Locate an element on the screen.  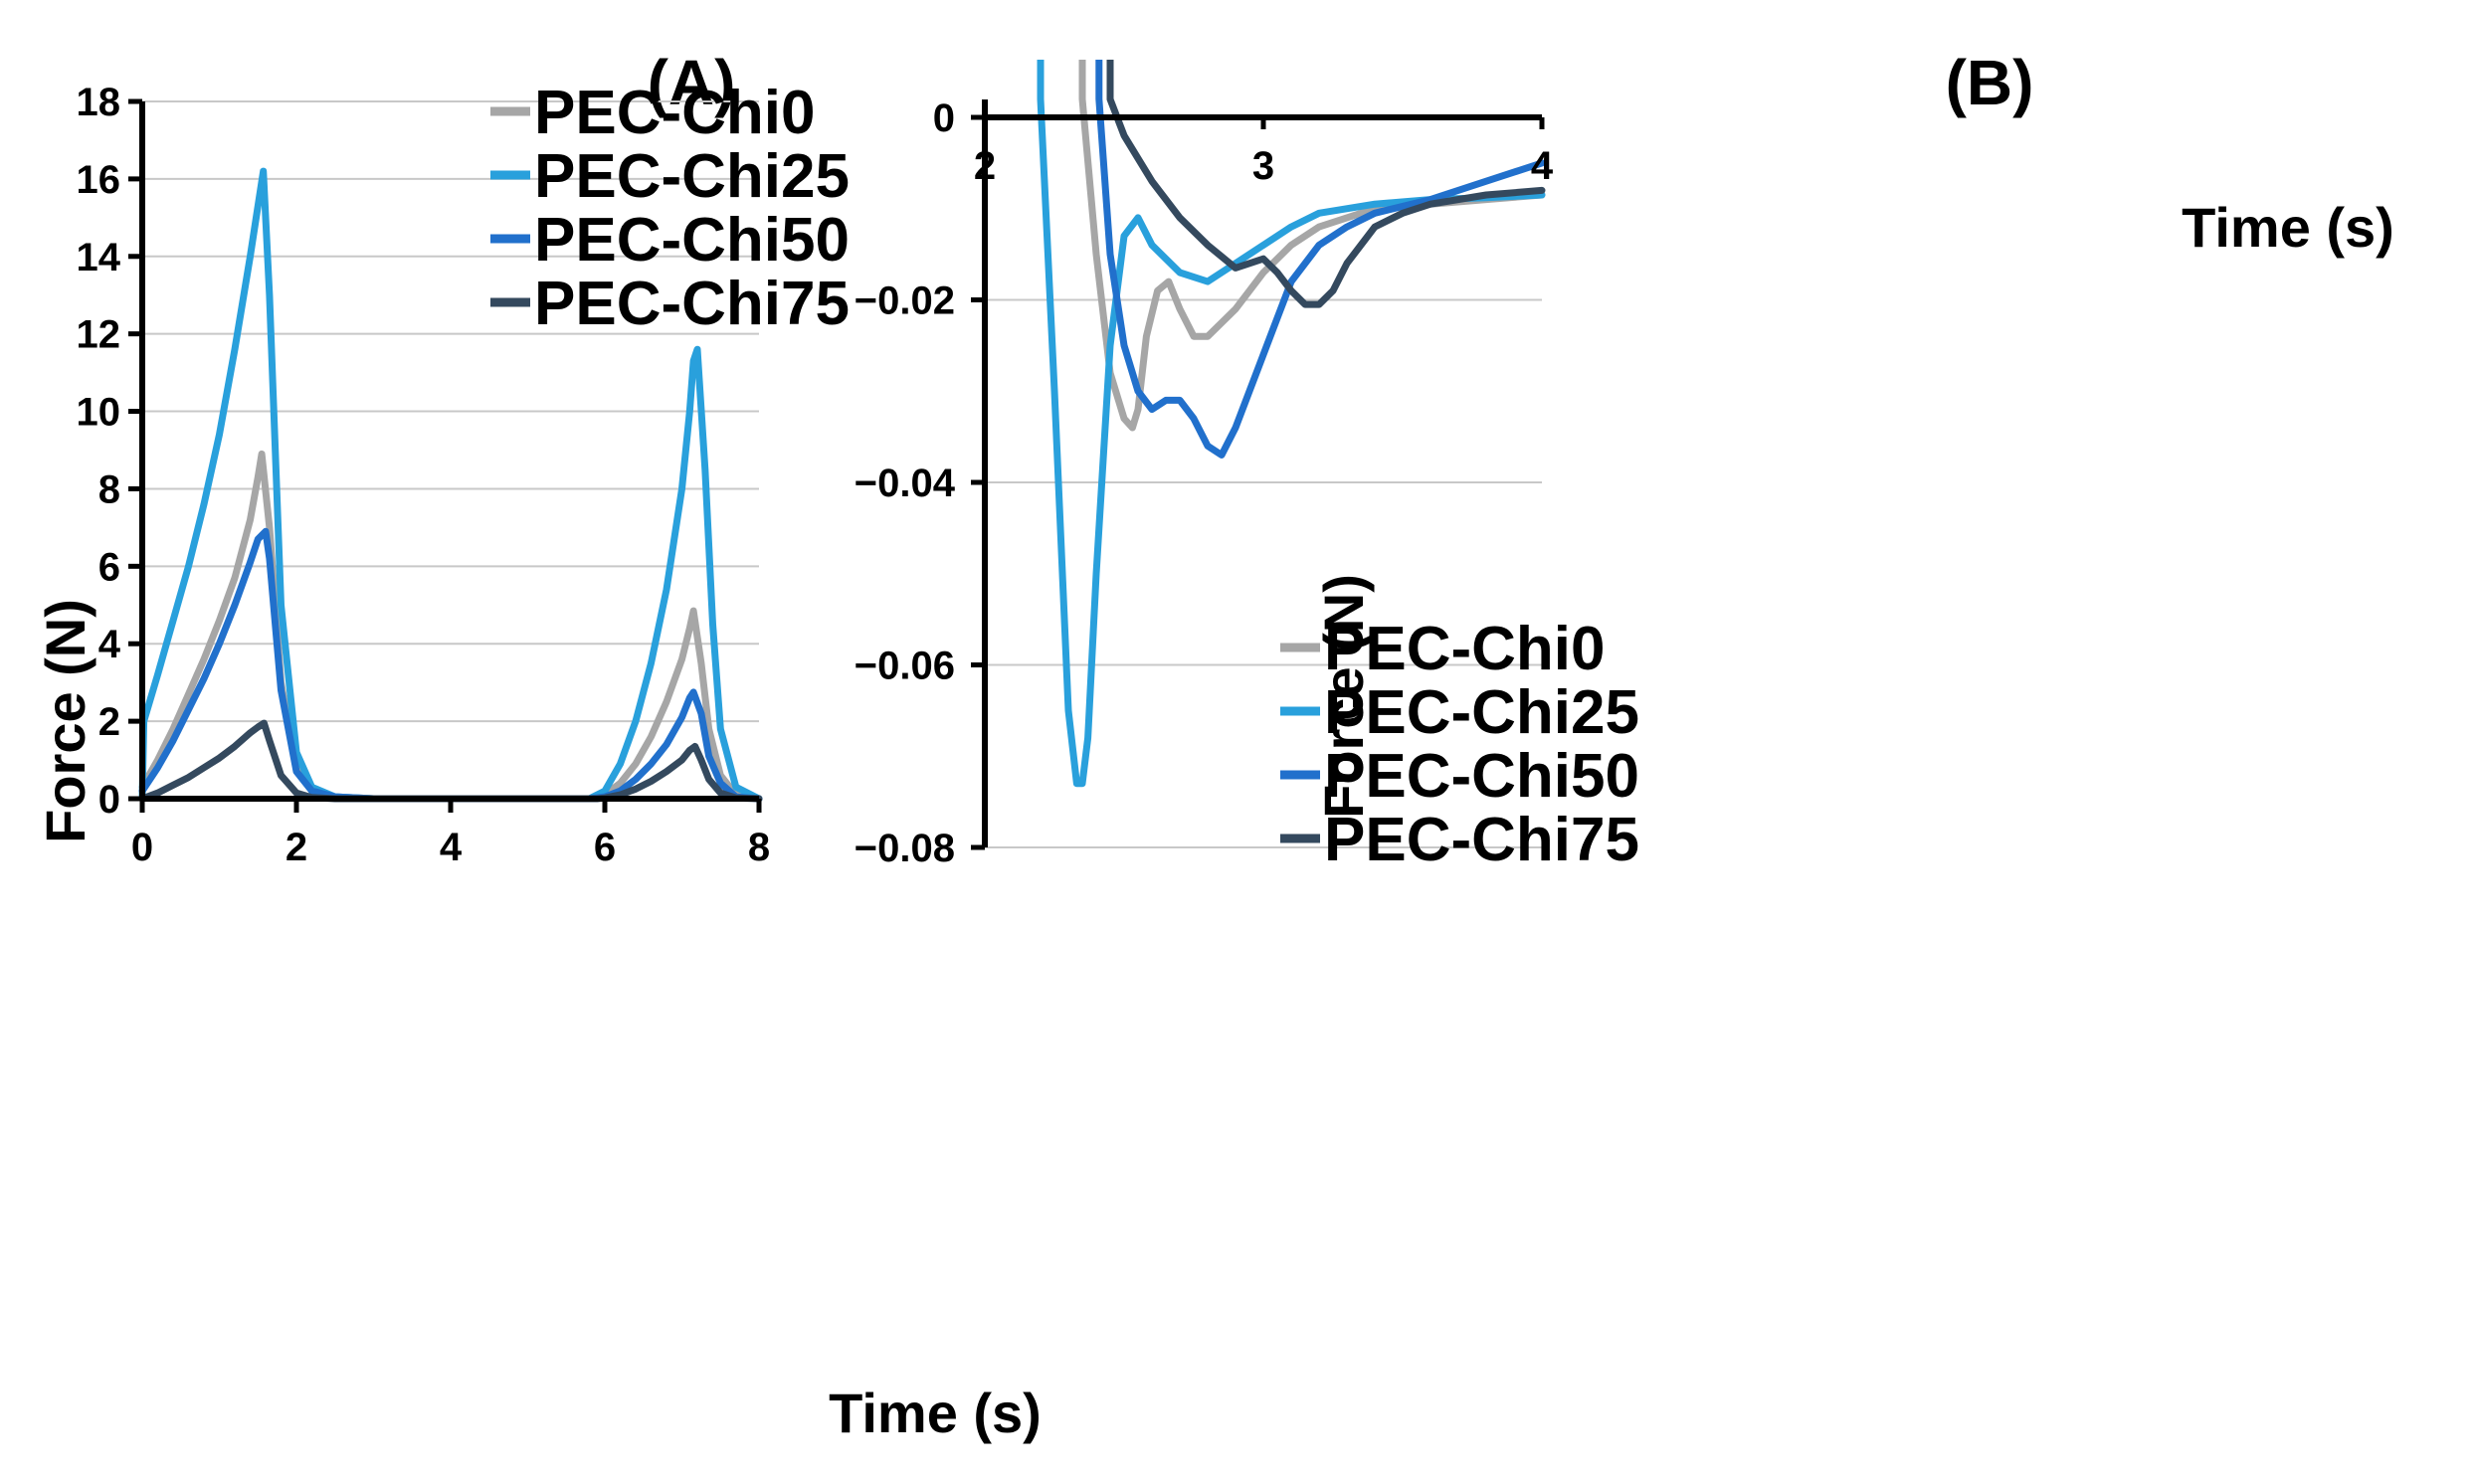
panel-a-x-tick-label: 8 is located at coordinates (759, 847).